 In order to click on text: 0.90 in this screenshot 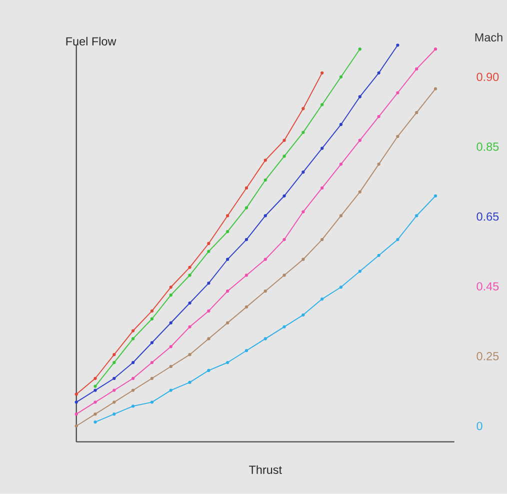, I will do `click(487, 77)`.